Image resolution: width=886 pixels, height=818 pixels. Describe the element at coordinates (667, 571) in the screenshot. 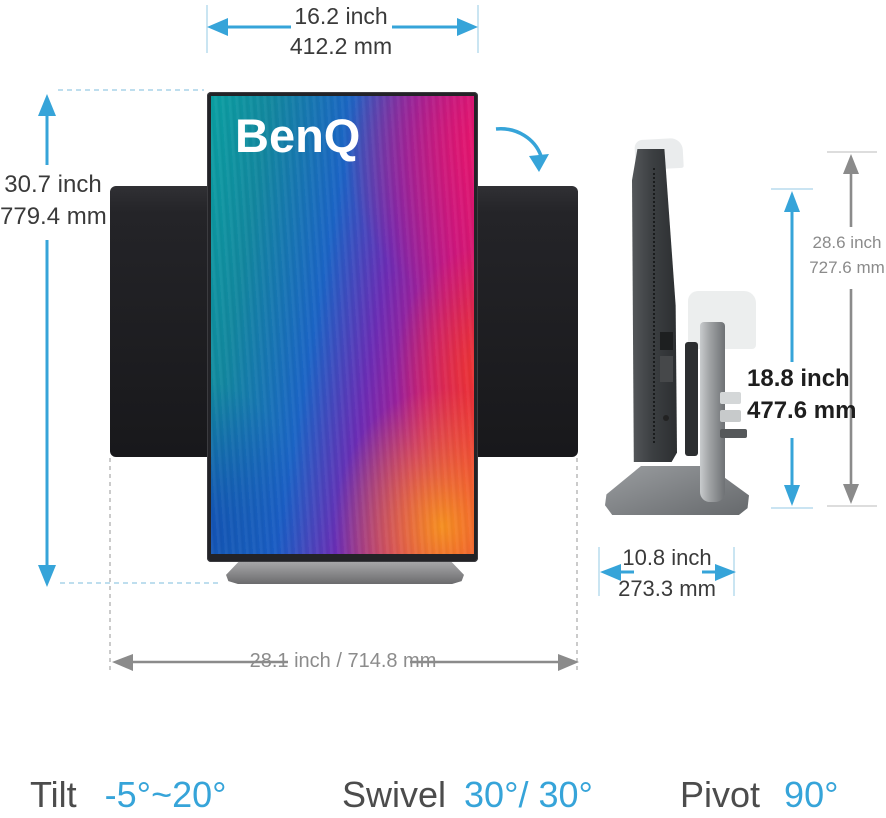

I see `base-depth-arrow` at that location.